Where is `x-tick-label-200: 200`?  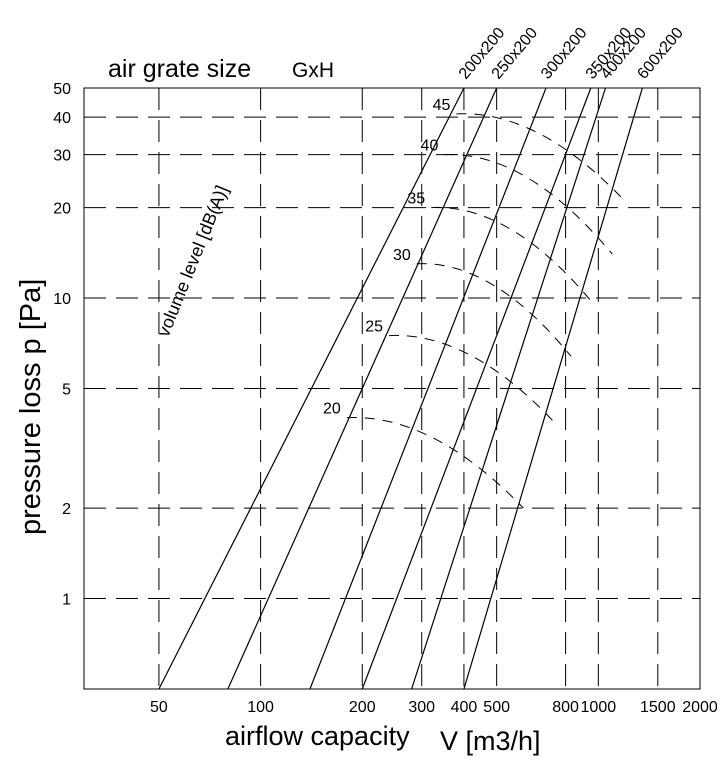 x-tick-label-200: 200 is located at coordinates (362, 707).